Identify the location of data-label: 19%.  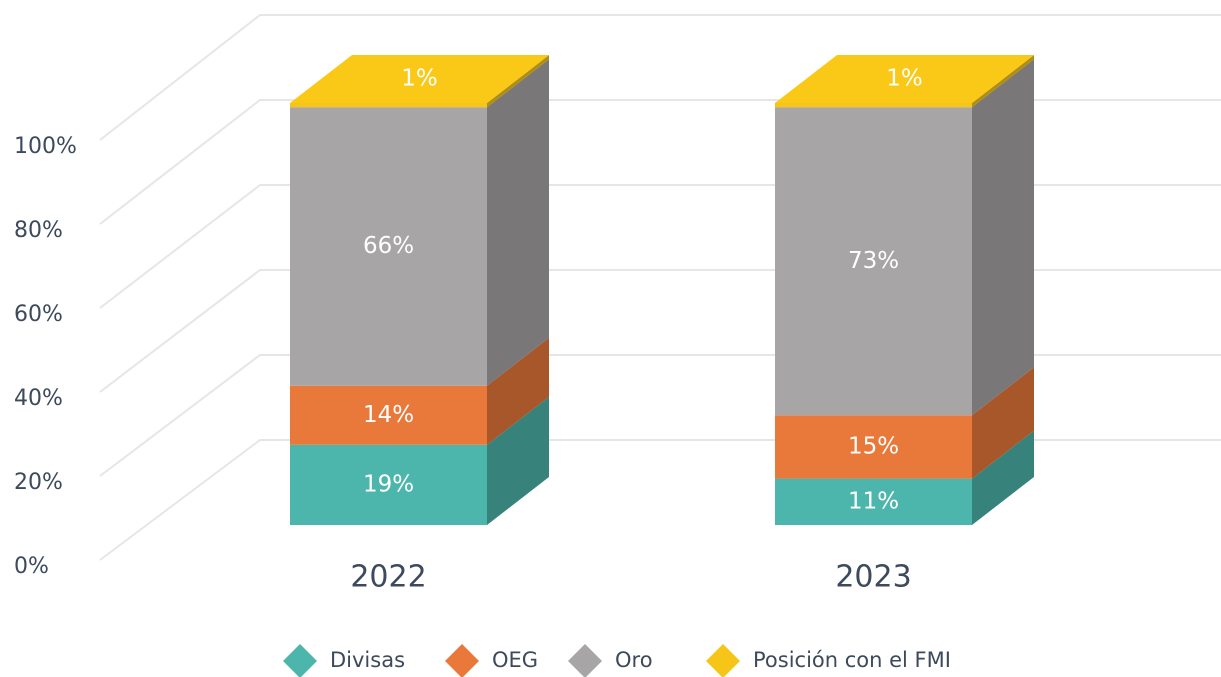
(388, 484).